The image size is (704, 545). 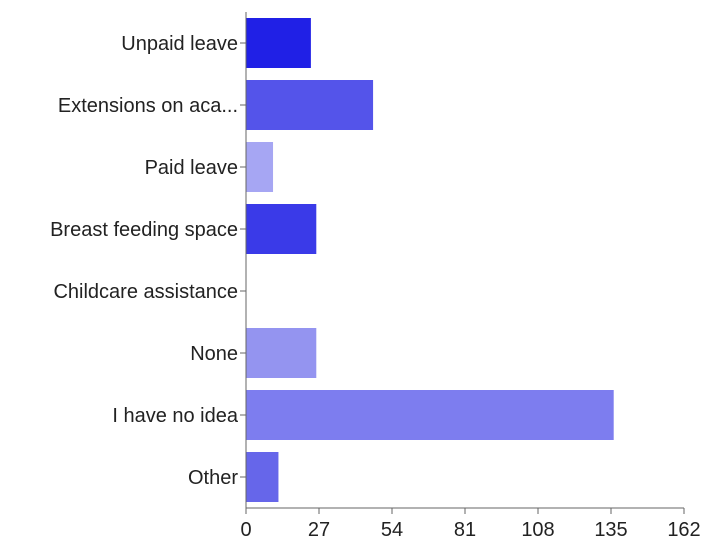 What do you see at coordinates (610, 530) in the screenshot?
I see `x-tick-label: 135` at bounding box center [610, 530].